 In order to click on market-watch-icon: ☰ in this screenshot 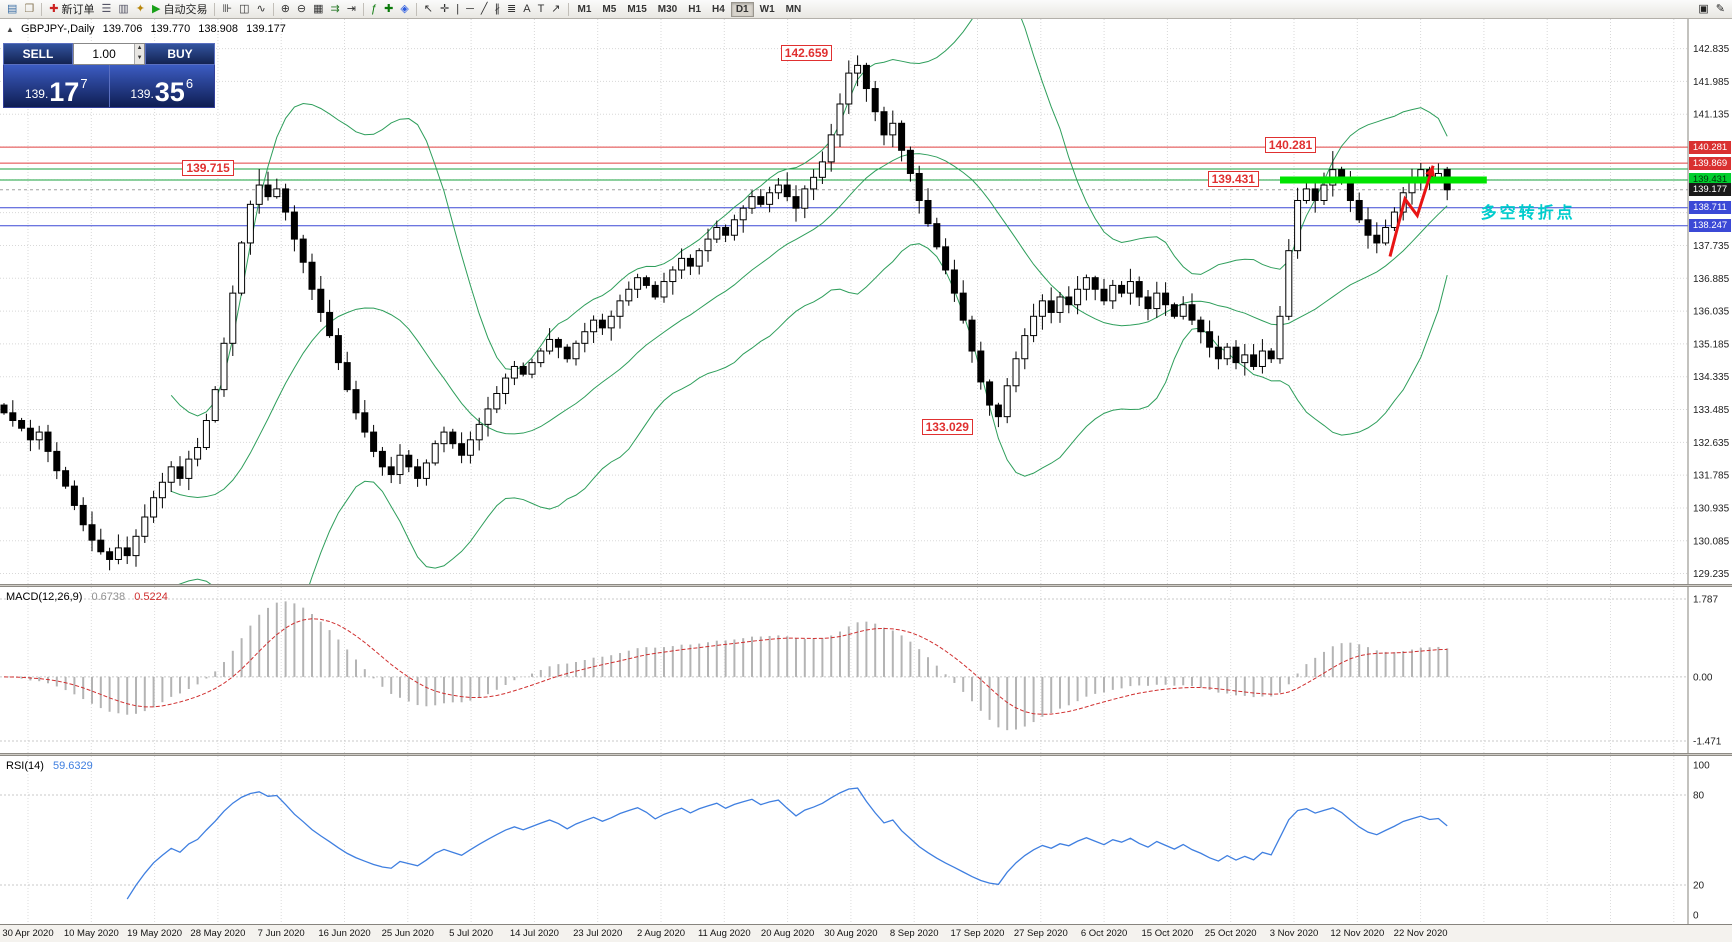, I will do `click(107, 9)`.